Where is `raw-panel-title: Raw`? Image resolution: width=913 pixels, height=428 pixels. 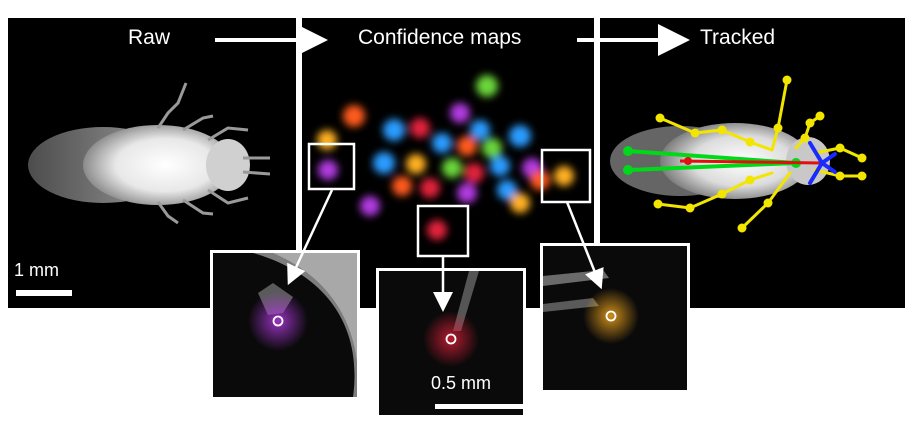 raw-panel-title: Raw is located at coordinates (149, 38).